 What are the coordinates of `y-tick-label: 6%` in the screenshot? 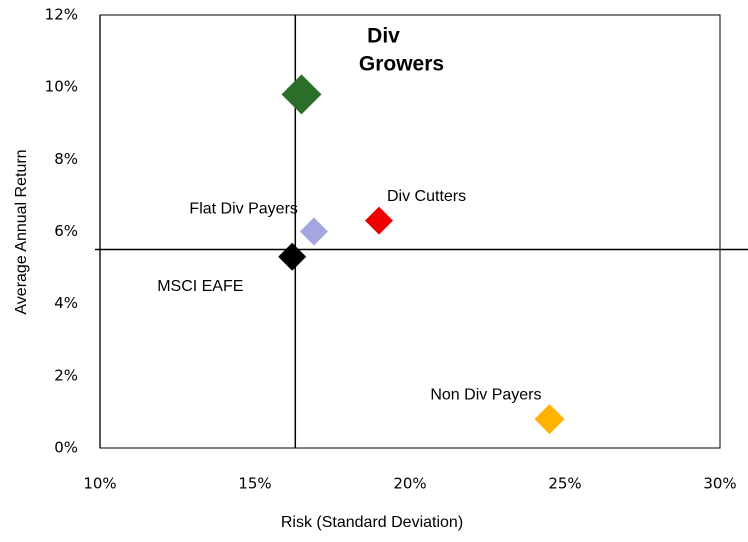 It's located at (66, 231).